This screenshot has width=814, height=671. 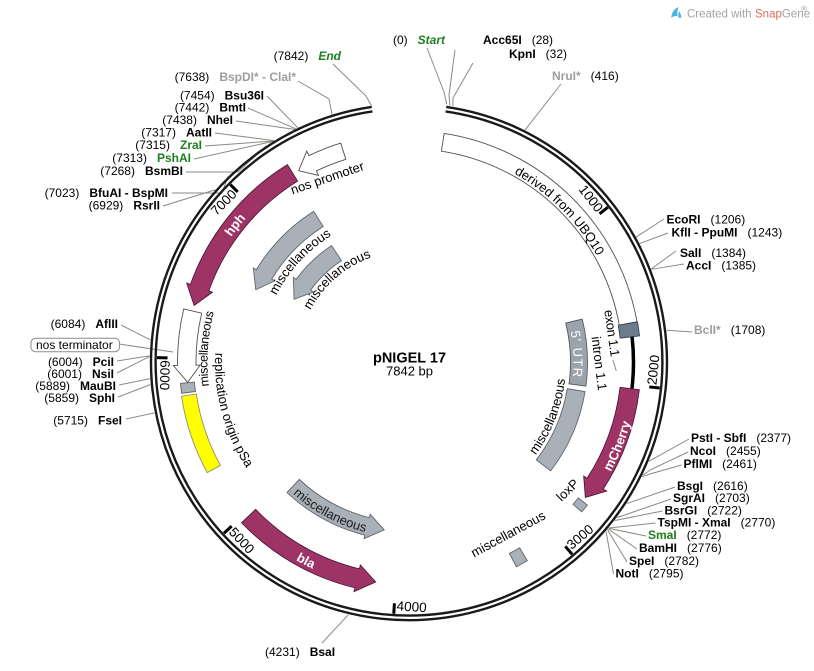 What do you see at coordinates (727, 232) in the screenshot?
I see `svg-text: KflI - PpuMI (1243)` at bounding box center [727, 232].